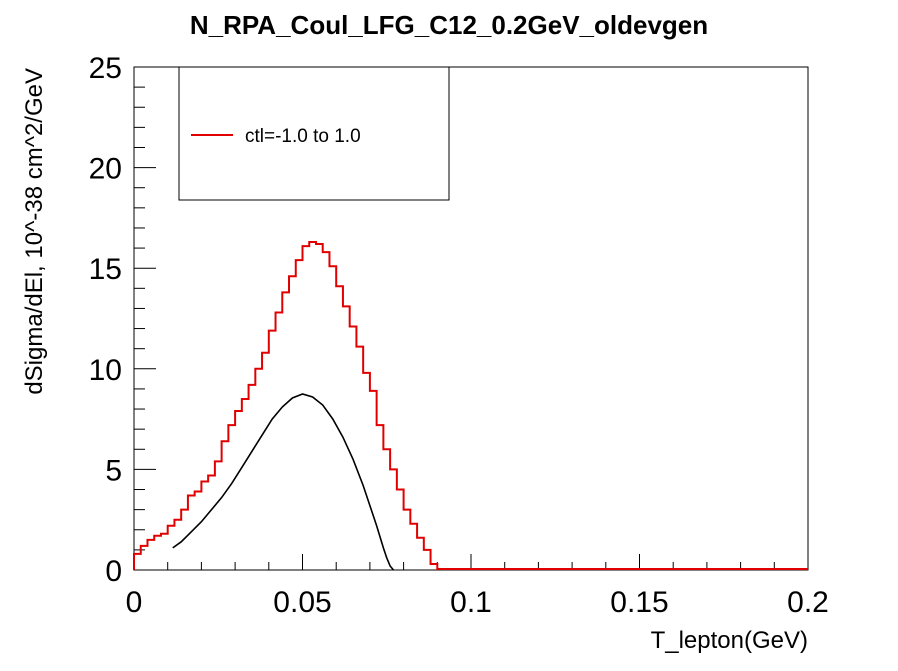  I want to click on y-tick-label: 20, so click(105, 169).